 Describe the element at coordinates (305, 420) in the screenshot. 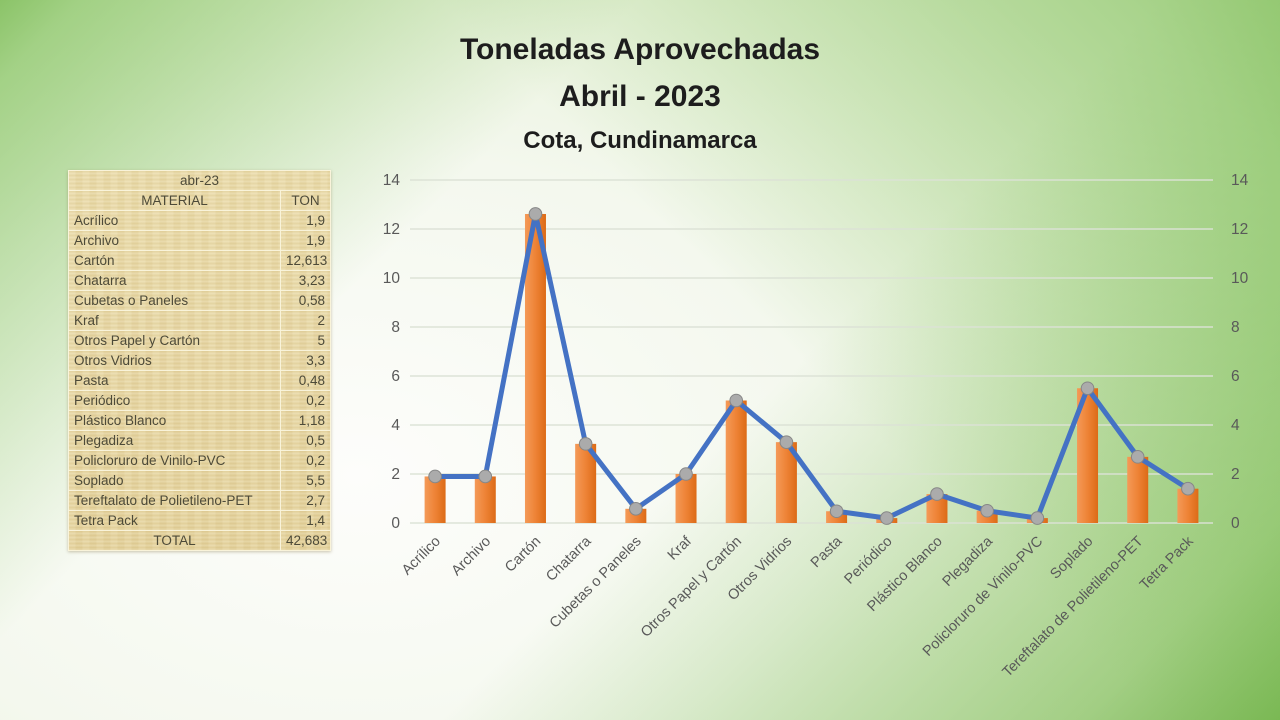

I see `ton-cell: 1,18` at that location.